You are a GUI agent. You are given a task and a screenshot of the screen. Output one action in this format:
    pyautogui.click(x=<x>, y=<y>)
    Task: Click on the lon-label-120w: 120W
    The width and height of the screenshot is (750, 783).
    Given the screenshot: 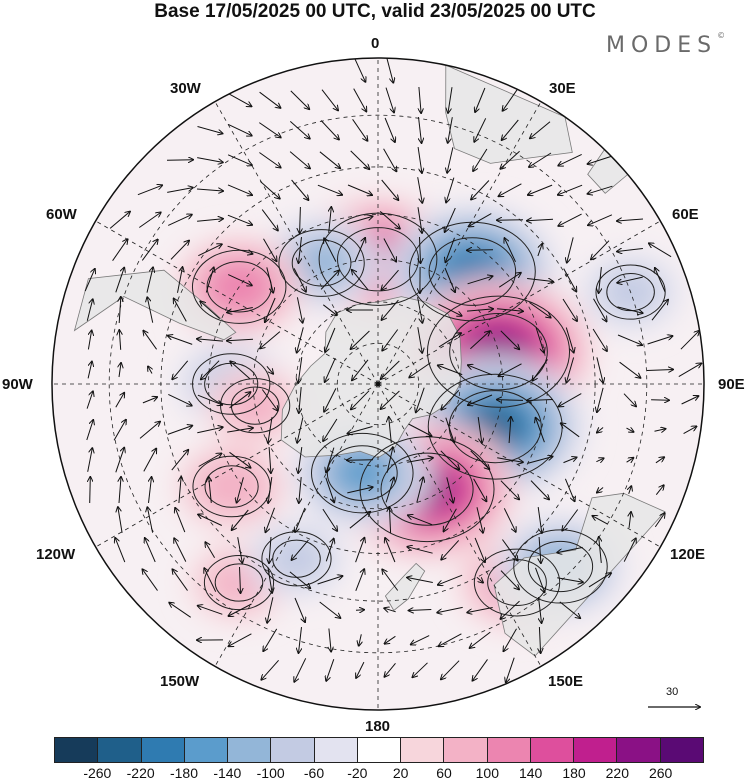 What is the action you would take?
    pyautogui.click(x=56, y=554)
    